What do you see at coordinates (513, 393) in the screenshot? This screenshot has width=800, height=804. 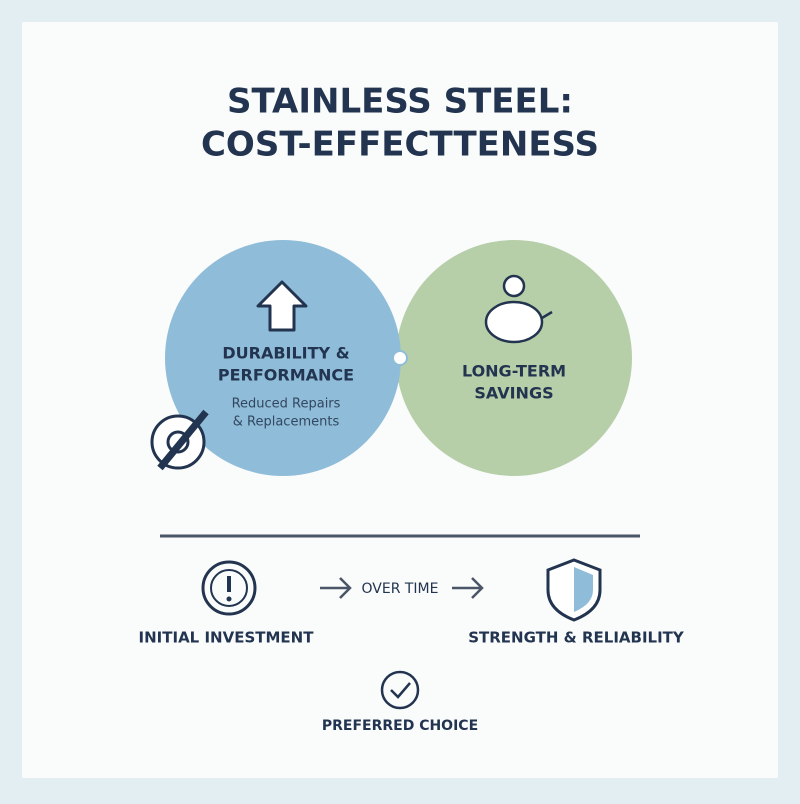 I see `circle-title: SAVINGS` at bounding box center [513, 393].